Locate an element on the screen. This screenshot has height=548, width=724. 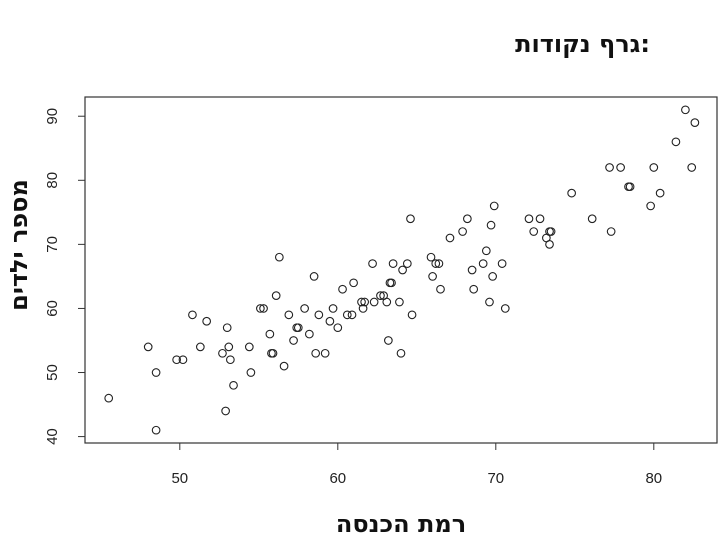
y-tick-label: 70 is located at coordinates (52, 244).